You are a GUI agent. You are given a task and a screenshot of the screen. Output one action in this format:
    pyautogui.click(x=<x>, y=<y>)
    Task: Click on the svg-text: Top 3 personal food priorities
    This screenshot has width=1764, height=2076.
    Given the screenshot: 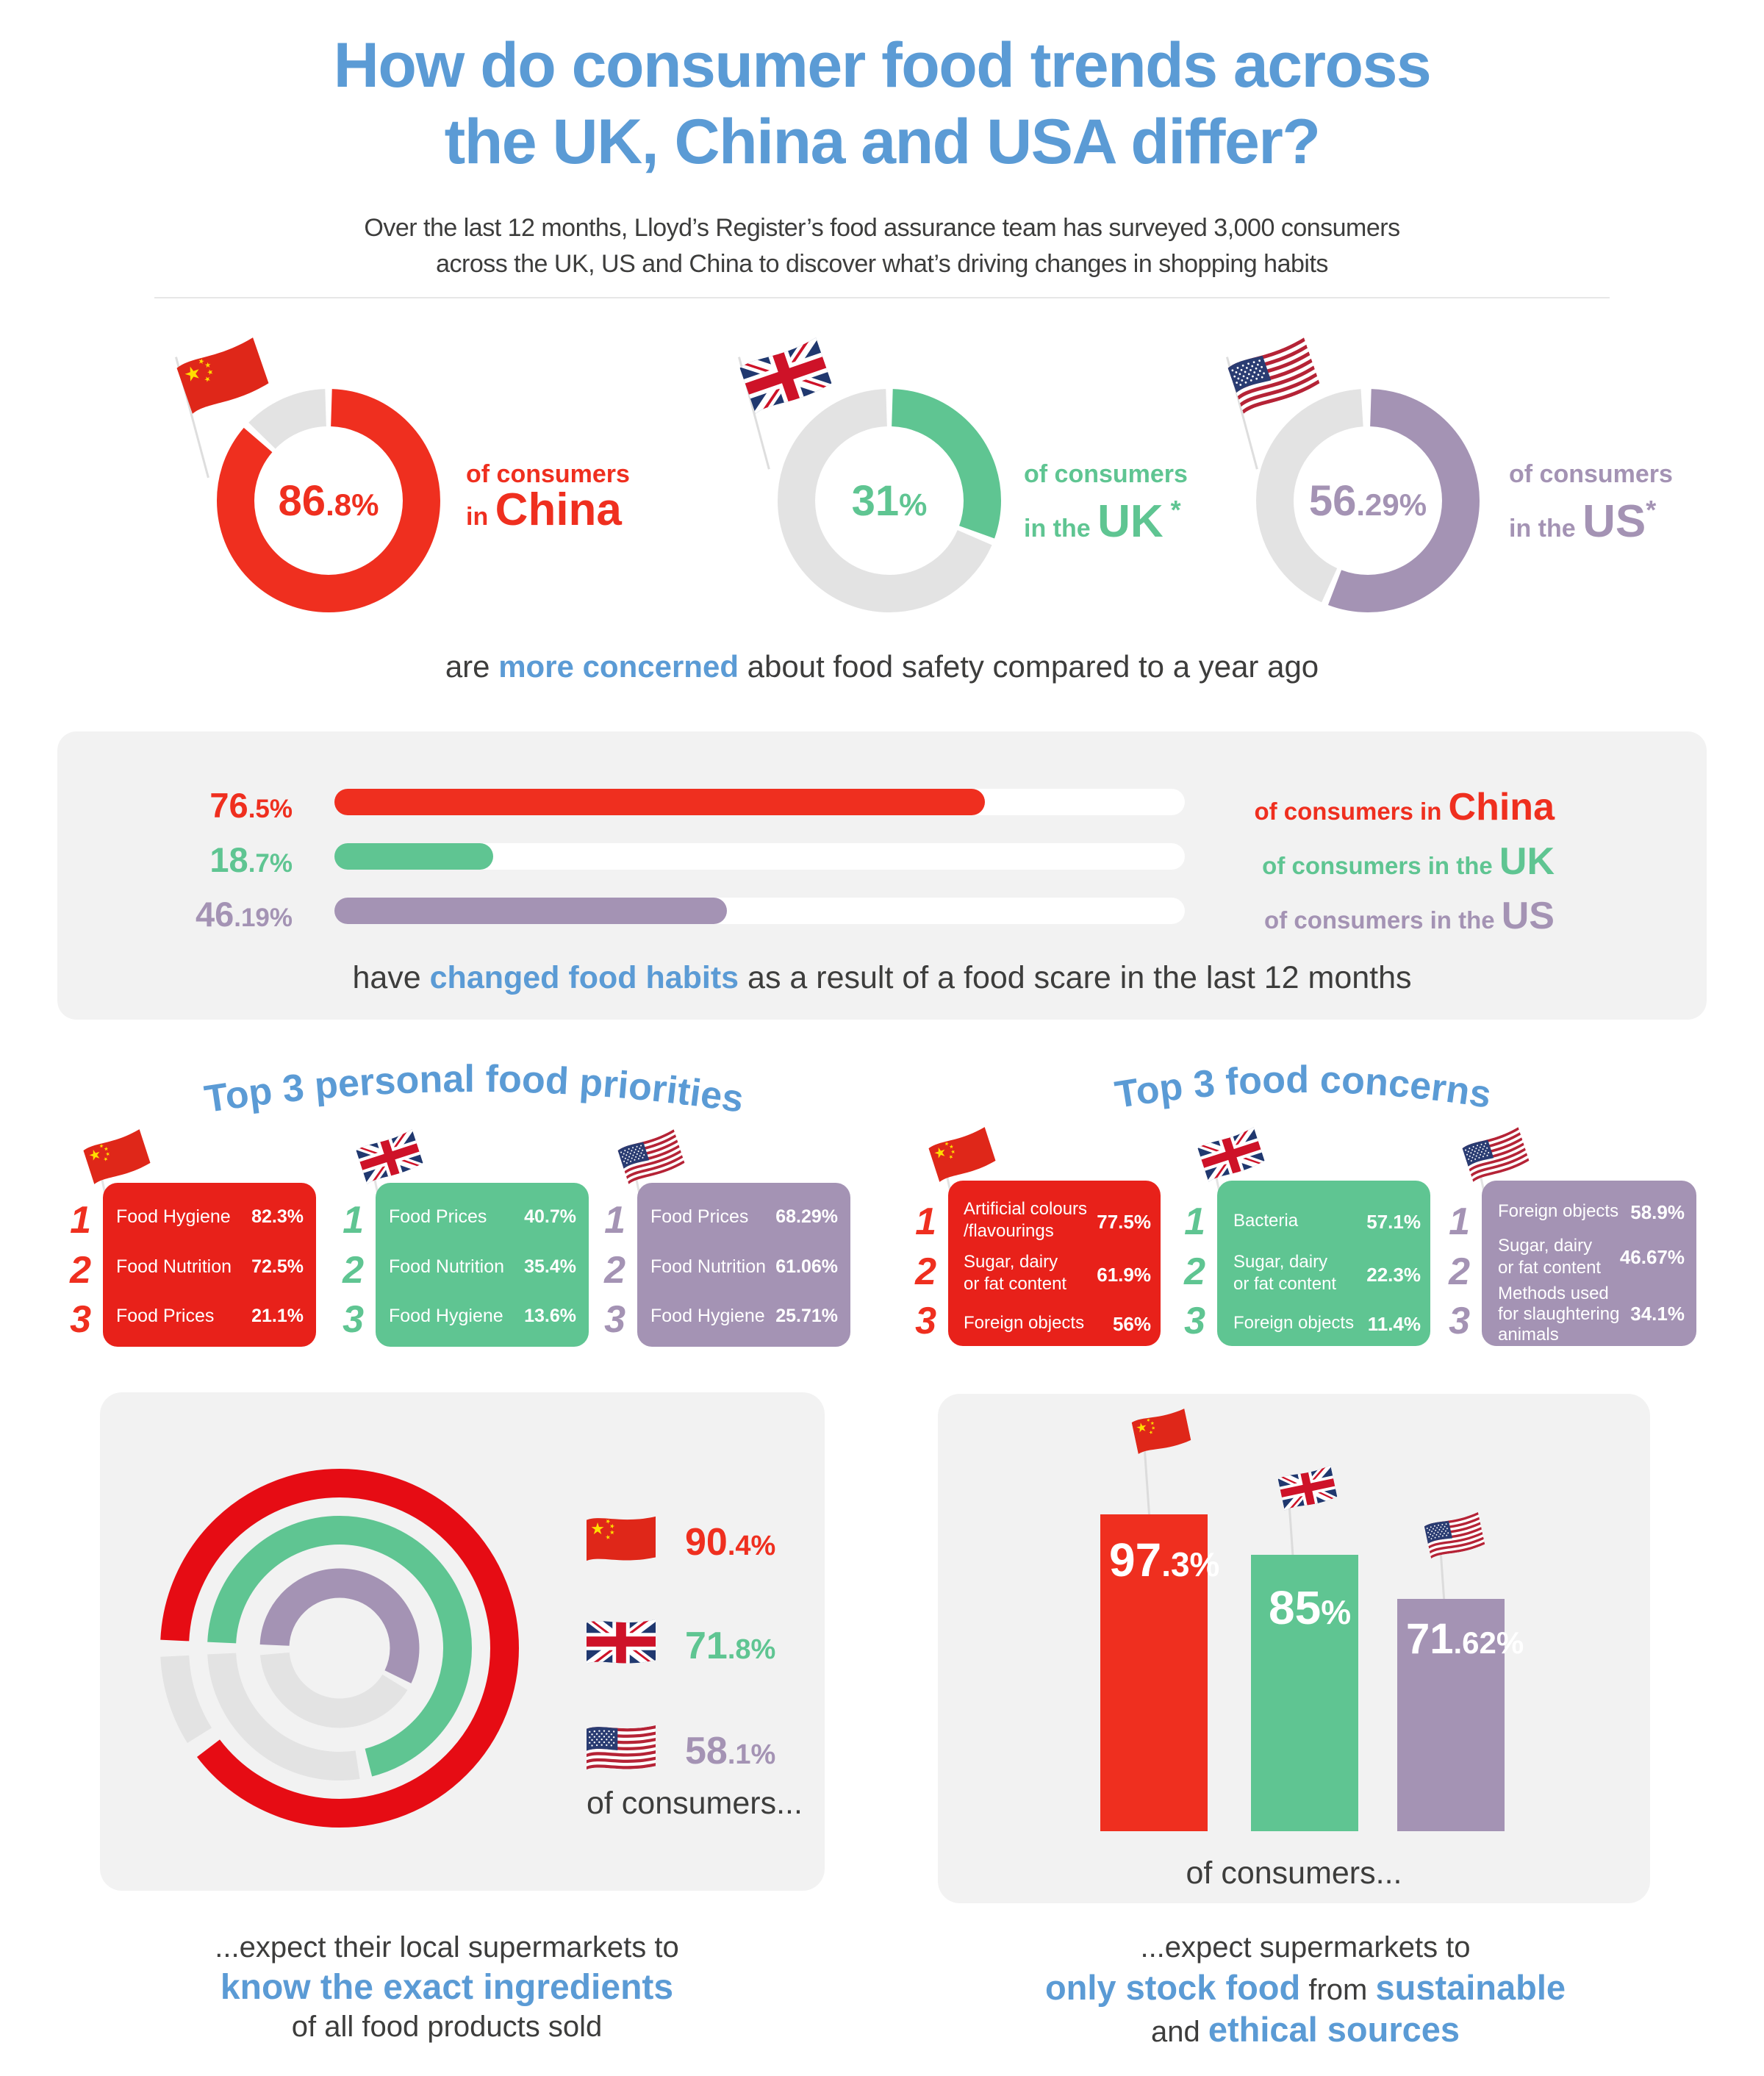 What is the action you would take?
    pyautogui.click(x=474, y=1089)
    